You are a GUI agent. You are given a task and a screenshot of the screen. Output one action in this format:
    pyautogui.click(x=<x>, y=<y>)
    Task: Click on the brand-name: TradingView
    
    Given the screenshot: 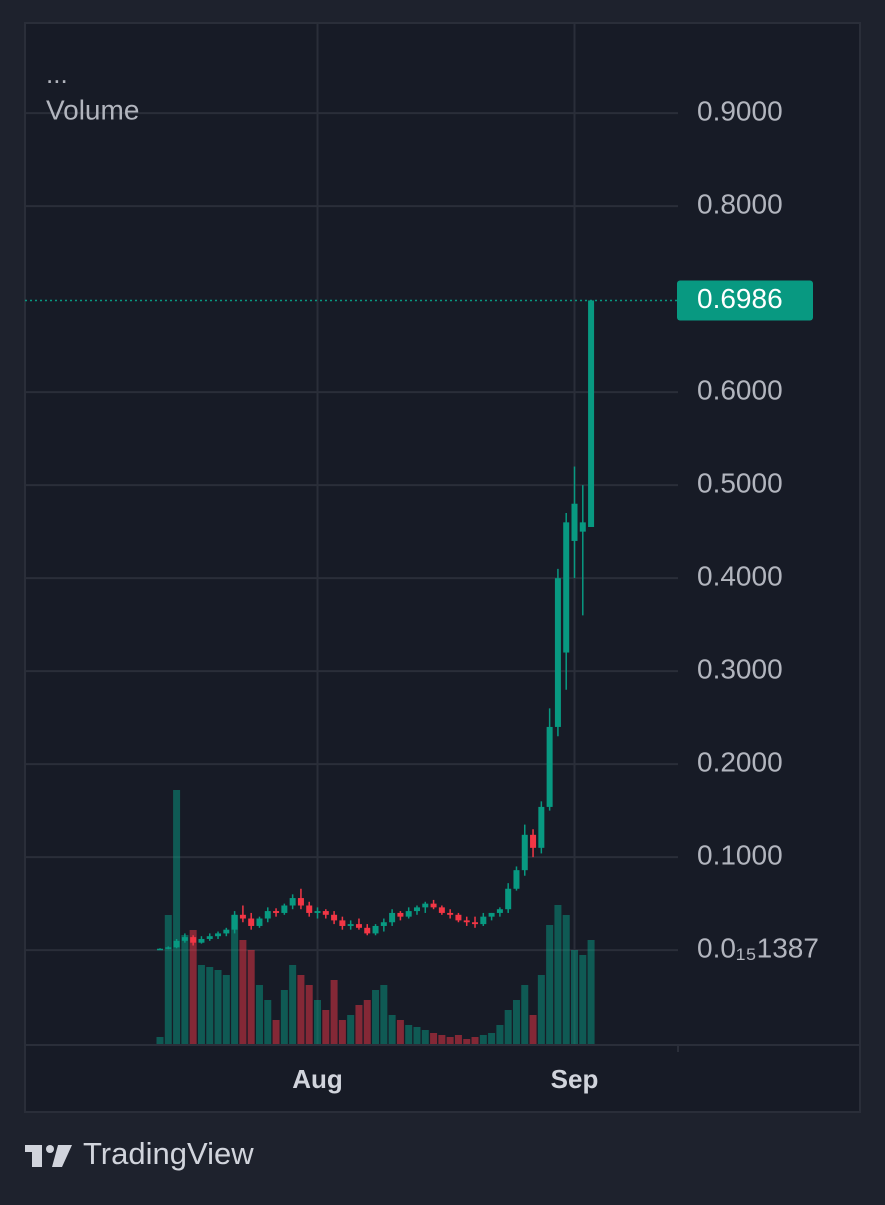 What is the action you would take?
    pyautogui.click(x=168, y=1153)
    